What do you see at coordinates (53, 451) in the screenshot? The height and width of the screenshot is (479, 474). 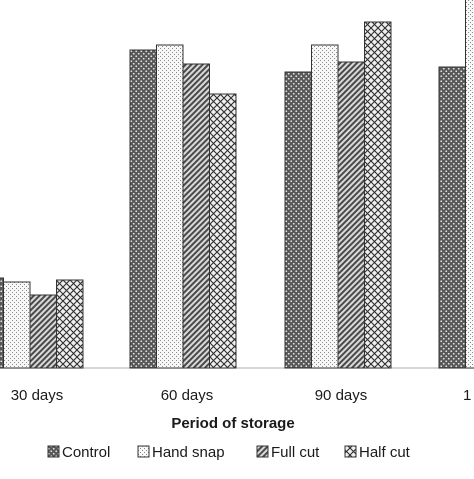 I see `legend-swatch-control` at bounding box center [53, 451].